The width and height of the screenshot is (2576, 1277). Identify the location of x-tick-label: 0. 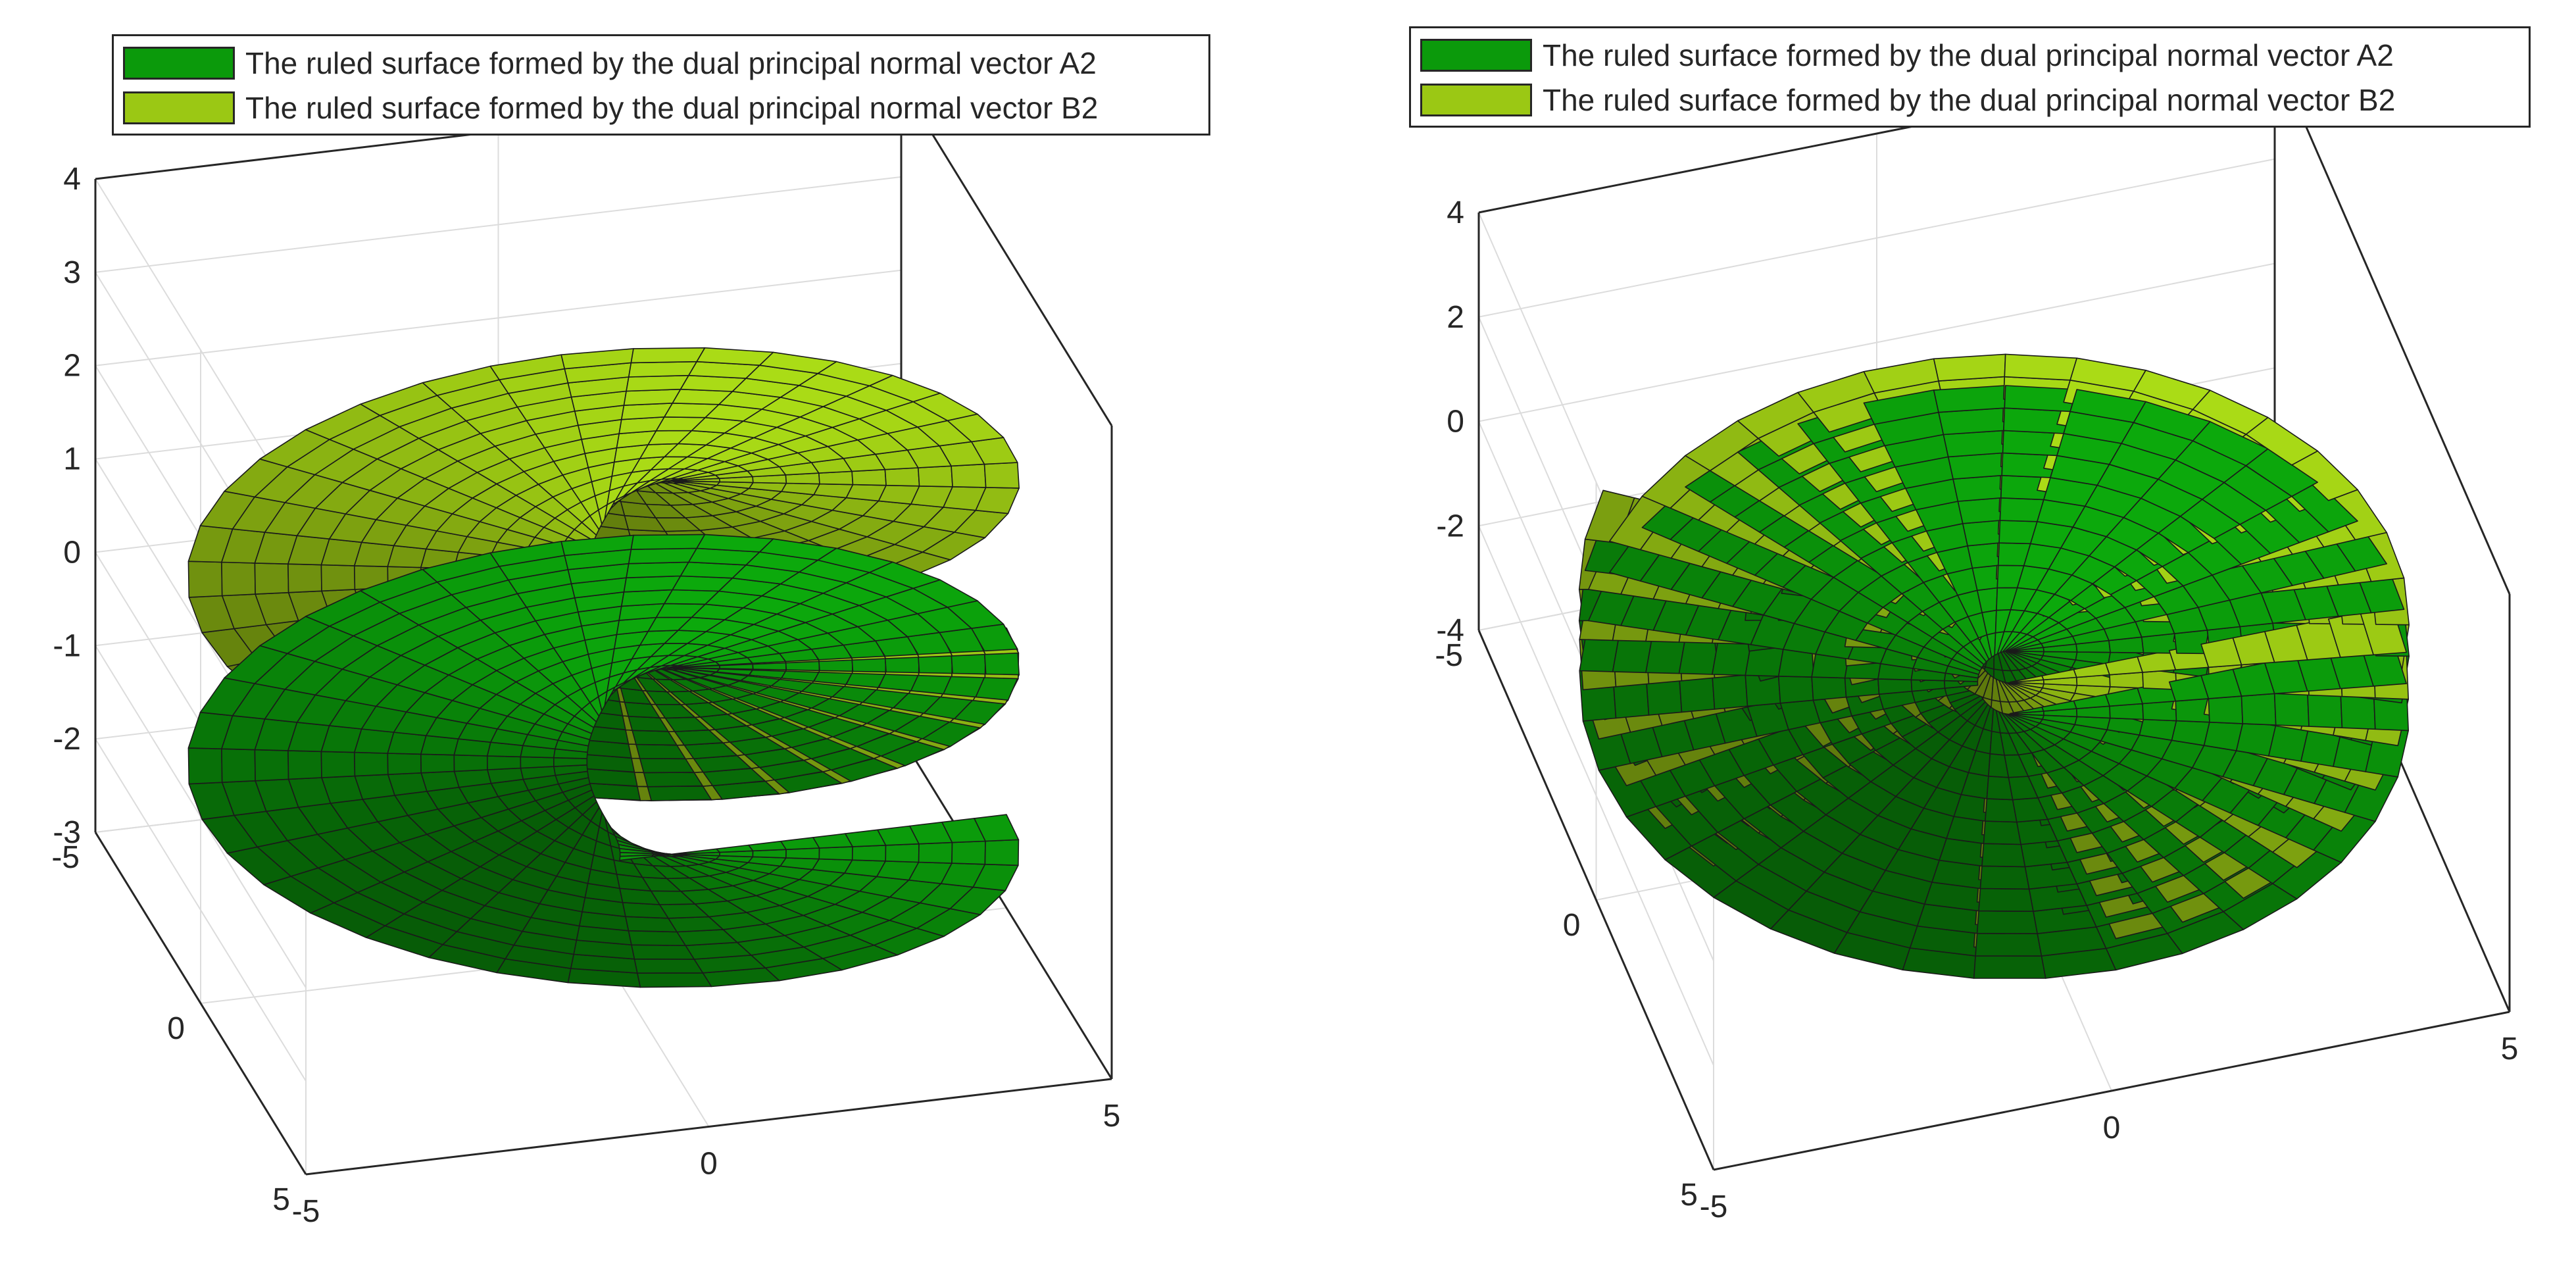
(709, 1164).